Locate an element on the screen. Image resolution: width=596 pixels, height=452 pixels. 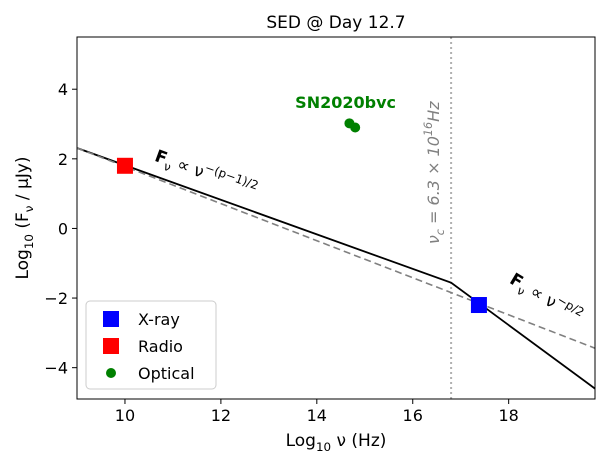
legend: X-ray Radio Optical is located at coordinates (151, 345).